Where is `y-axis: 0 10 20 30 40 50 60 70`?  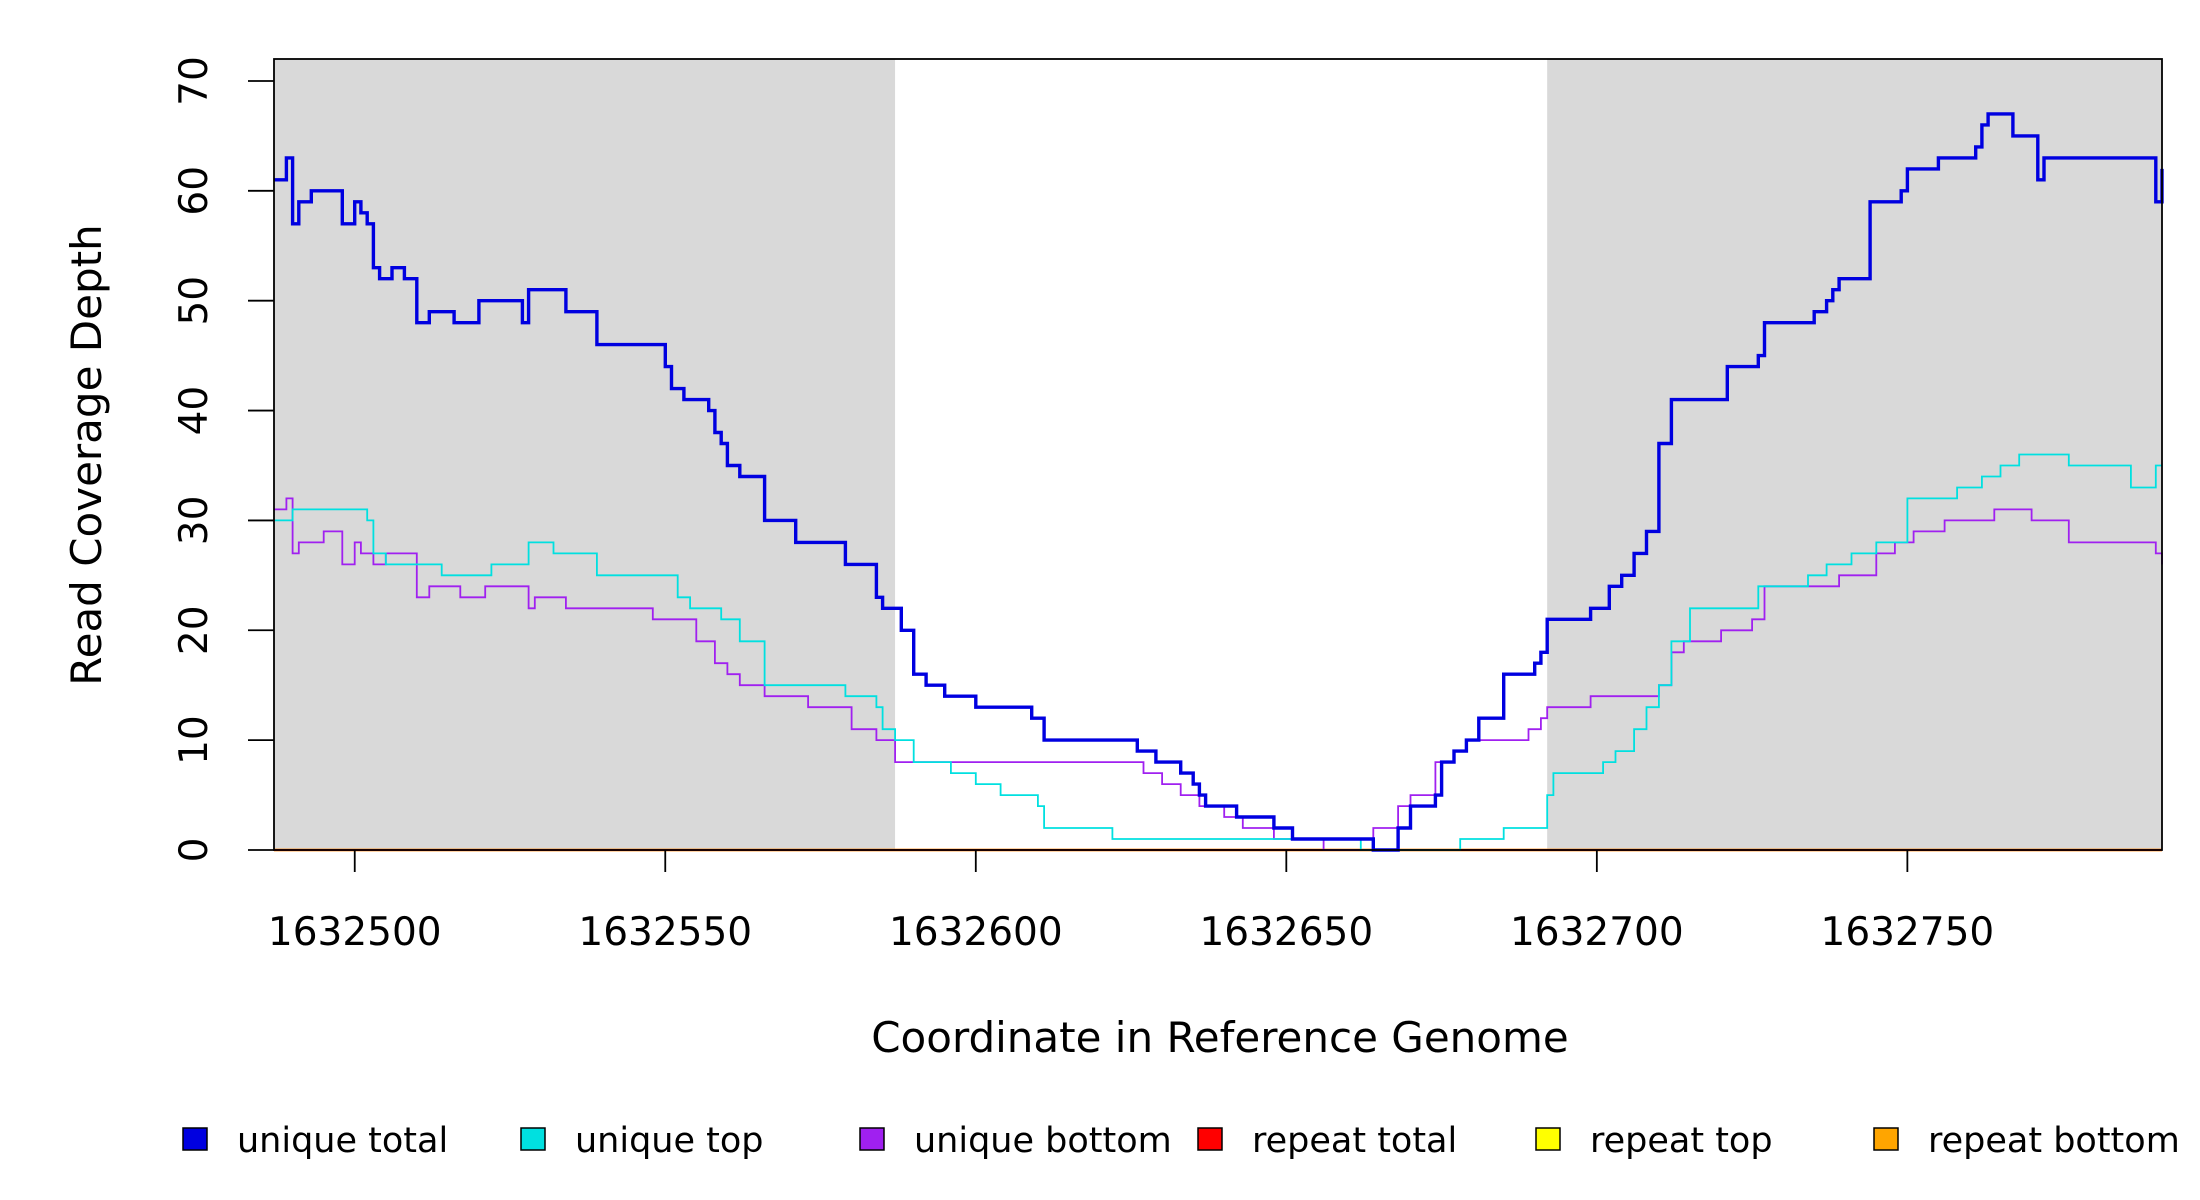 y-axis: 0 10 20 30 40 50 60 70 is located at coordinates (223, 459).